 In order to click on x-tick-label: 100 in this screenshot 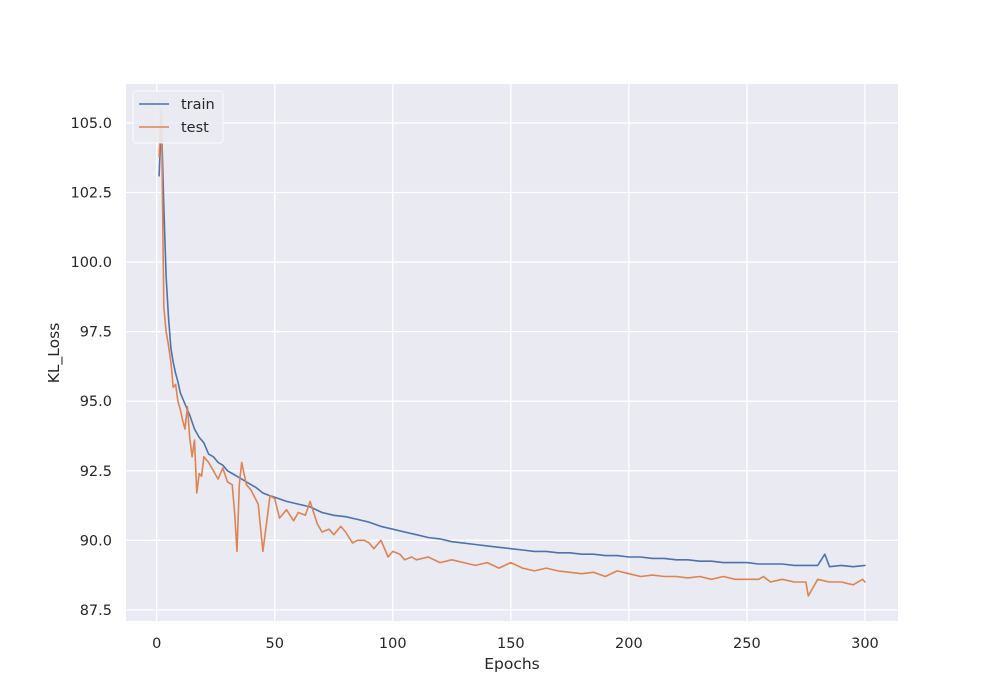, I will do `click(393, 644)`.